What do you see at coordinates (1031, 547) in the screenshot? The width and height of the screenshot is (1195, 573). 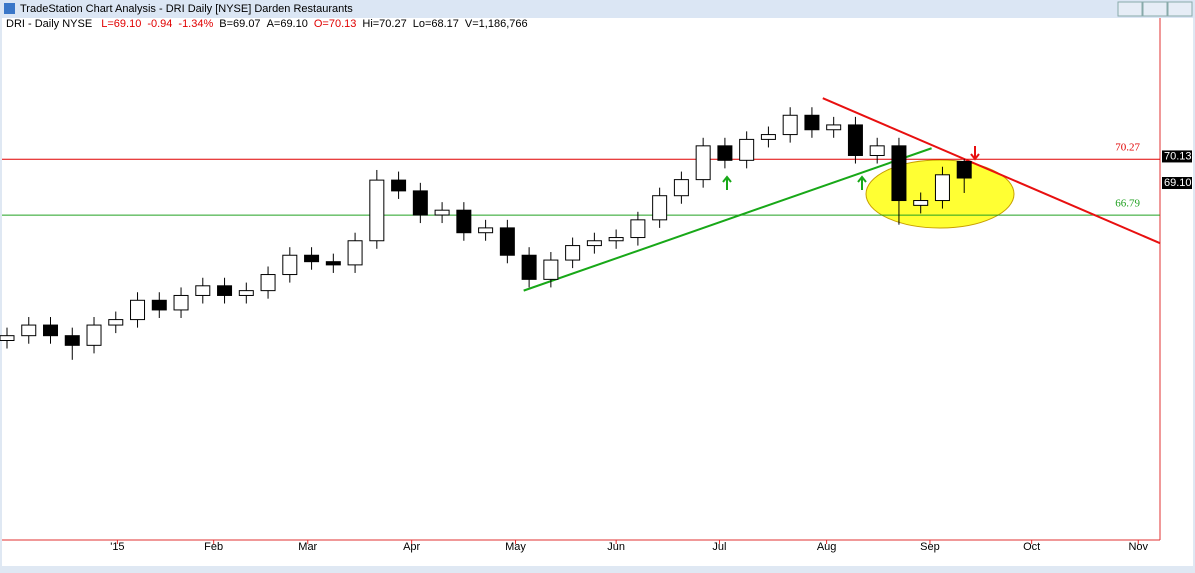 I see `x-tick-label: Oct` at bounding box center [1031, 547].